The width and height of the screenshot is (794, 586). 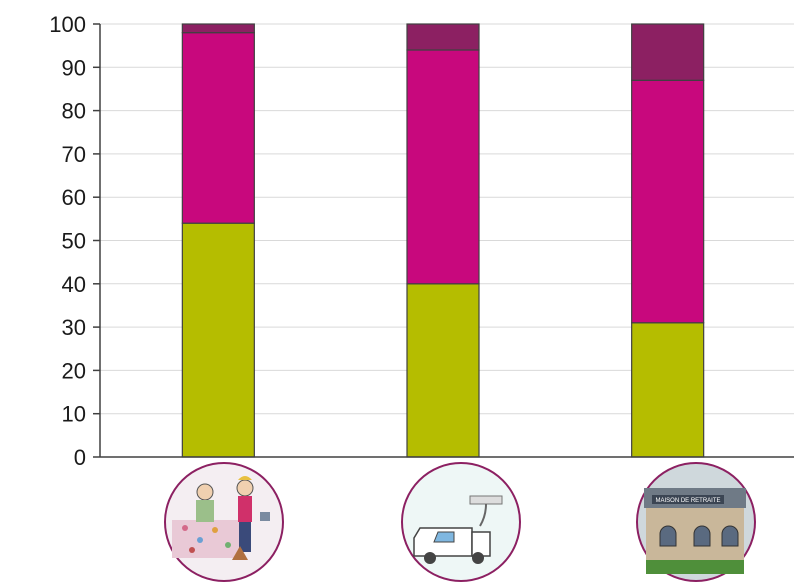 What do you see at coordinates (74, 154) in the screenshot?
I see `y-tick-label: 70` at bounding box center [74, 154].